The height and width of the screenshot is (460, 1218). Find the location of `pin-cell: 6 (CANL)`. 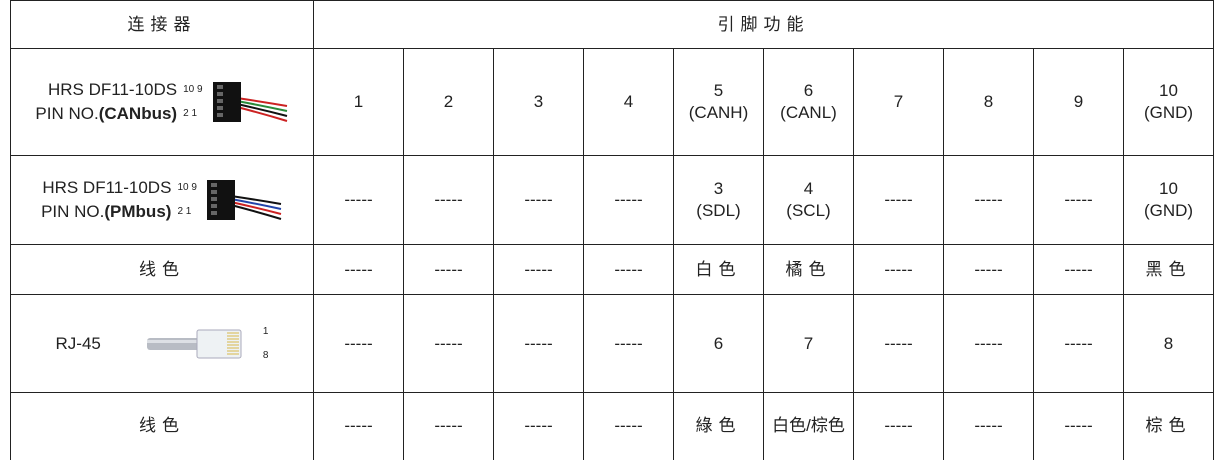

pin-cell: 6 (CANL) is located at coordinates (808, 102).